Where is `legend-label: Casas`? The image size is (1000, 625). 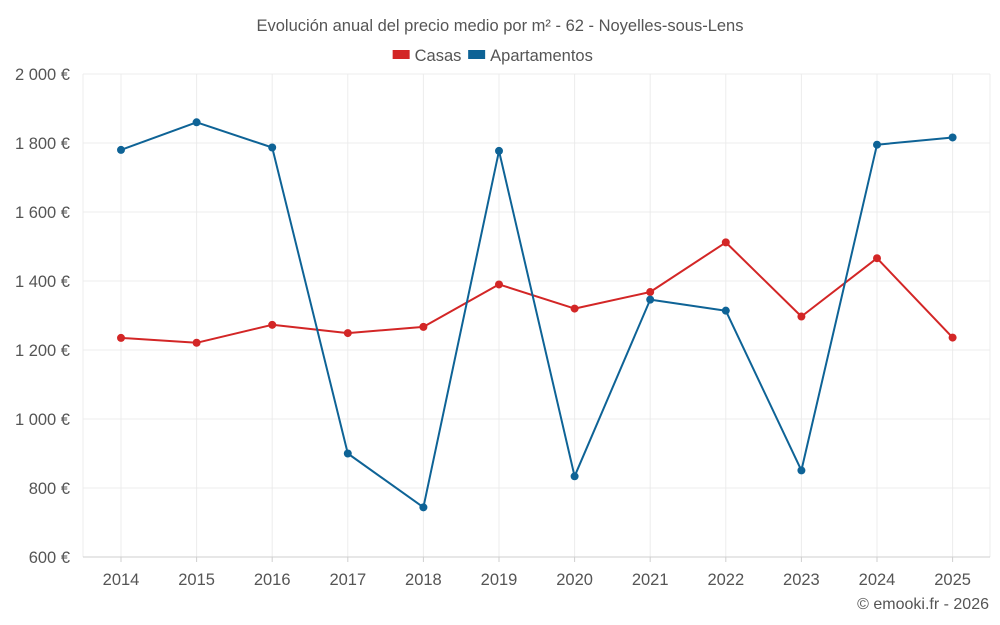
legend-label: Casas is located at coordinates (438, 56).